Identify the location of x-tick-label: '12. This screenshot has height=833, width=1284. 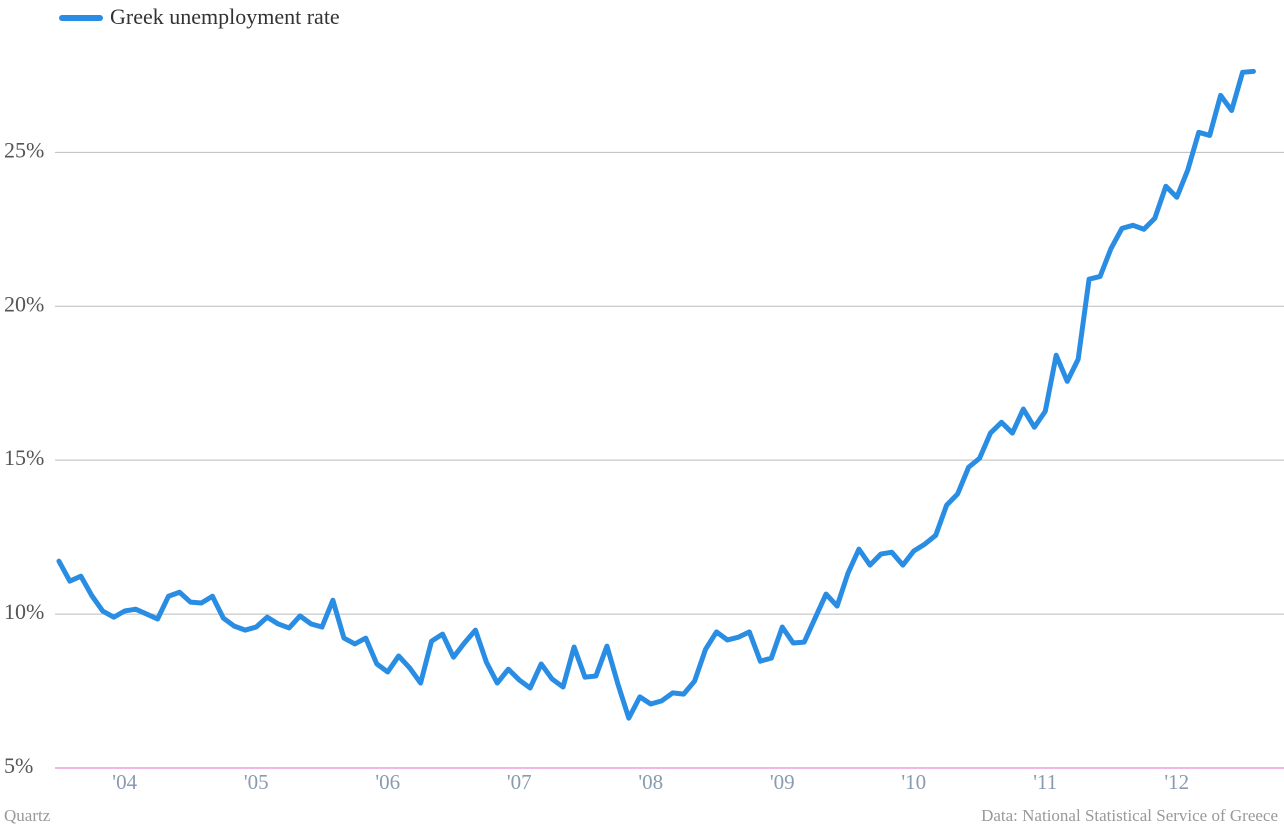
(1176, 782).